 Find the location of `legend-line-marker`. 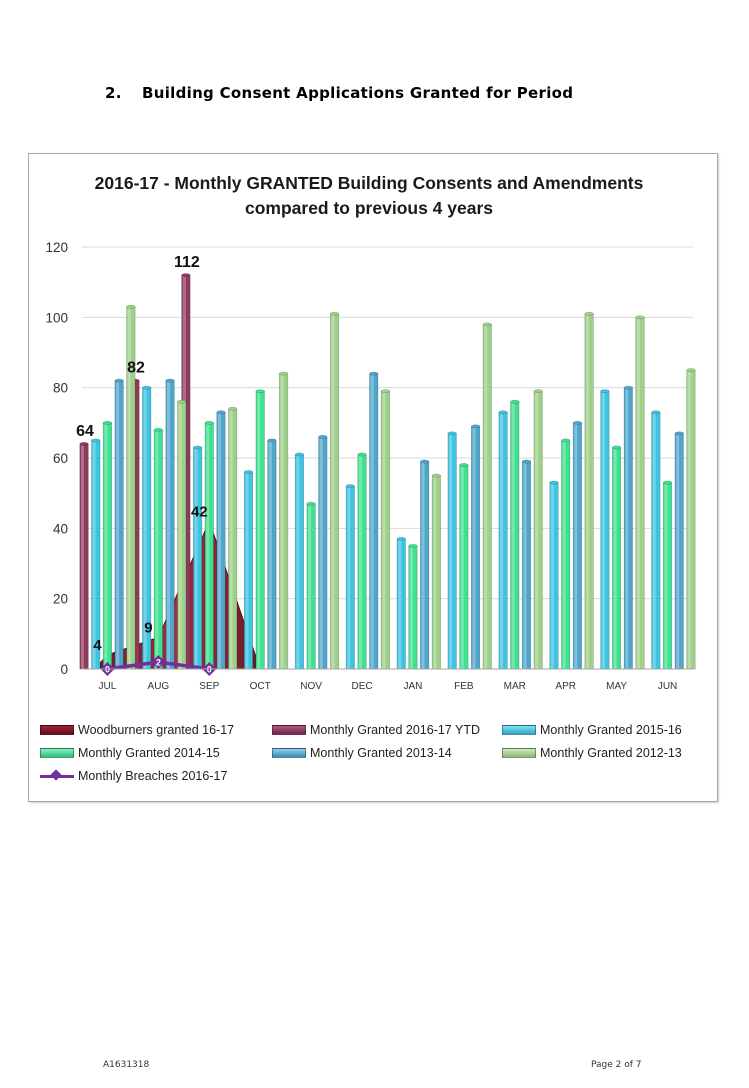

legend-line-marker is located at coordinates (57, 776).